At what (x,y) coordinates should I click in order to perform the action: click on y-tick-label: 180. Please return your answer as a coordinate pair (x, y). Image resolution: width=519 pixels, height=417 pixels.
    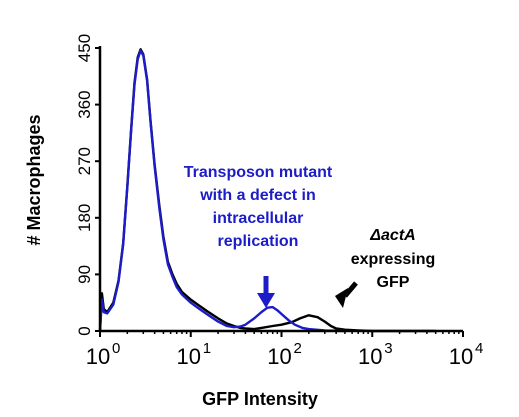
    Looking at the image, I should click on (84, 218).